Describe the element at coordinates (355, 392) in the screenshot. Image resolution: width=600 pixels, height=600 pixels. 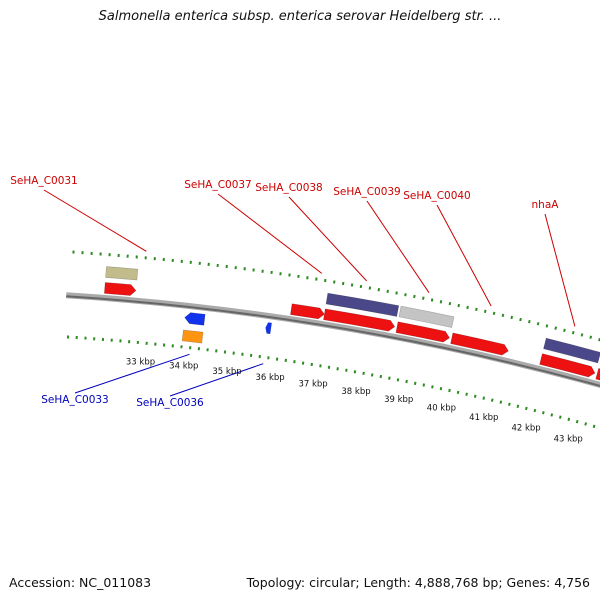
I see `scale-label: 38 kbp` at that location.